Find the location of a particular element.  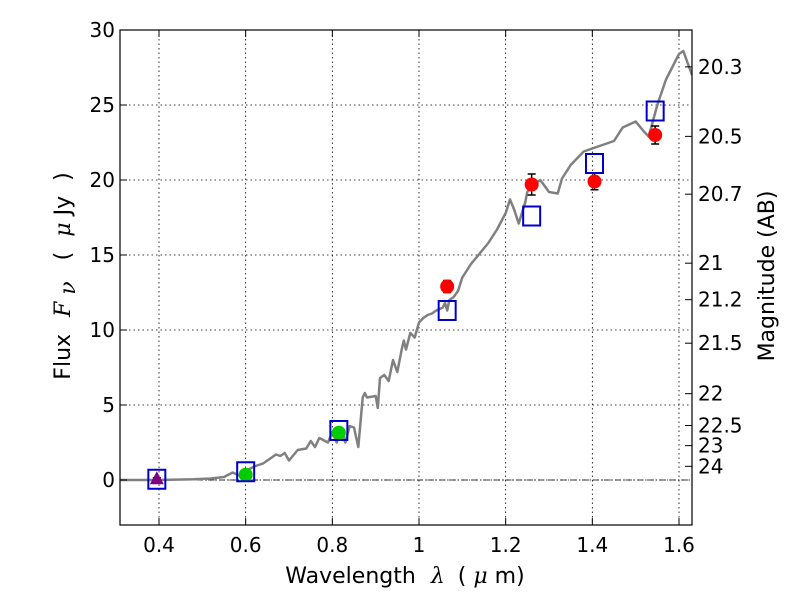

y-axis-label-text: Flux is located at coordinates (63, 357).